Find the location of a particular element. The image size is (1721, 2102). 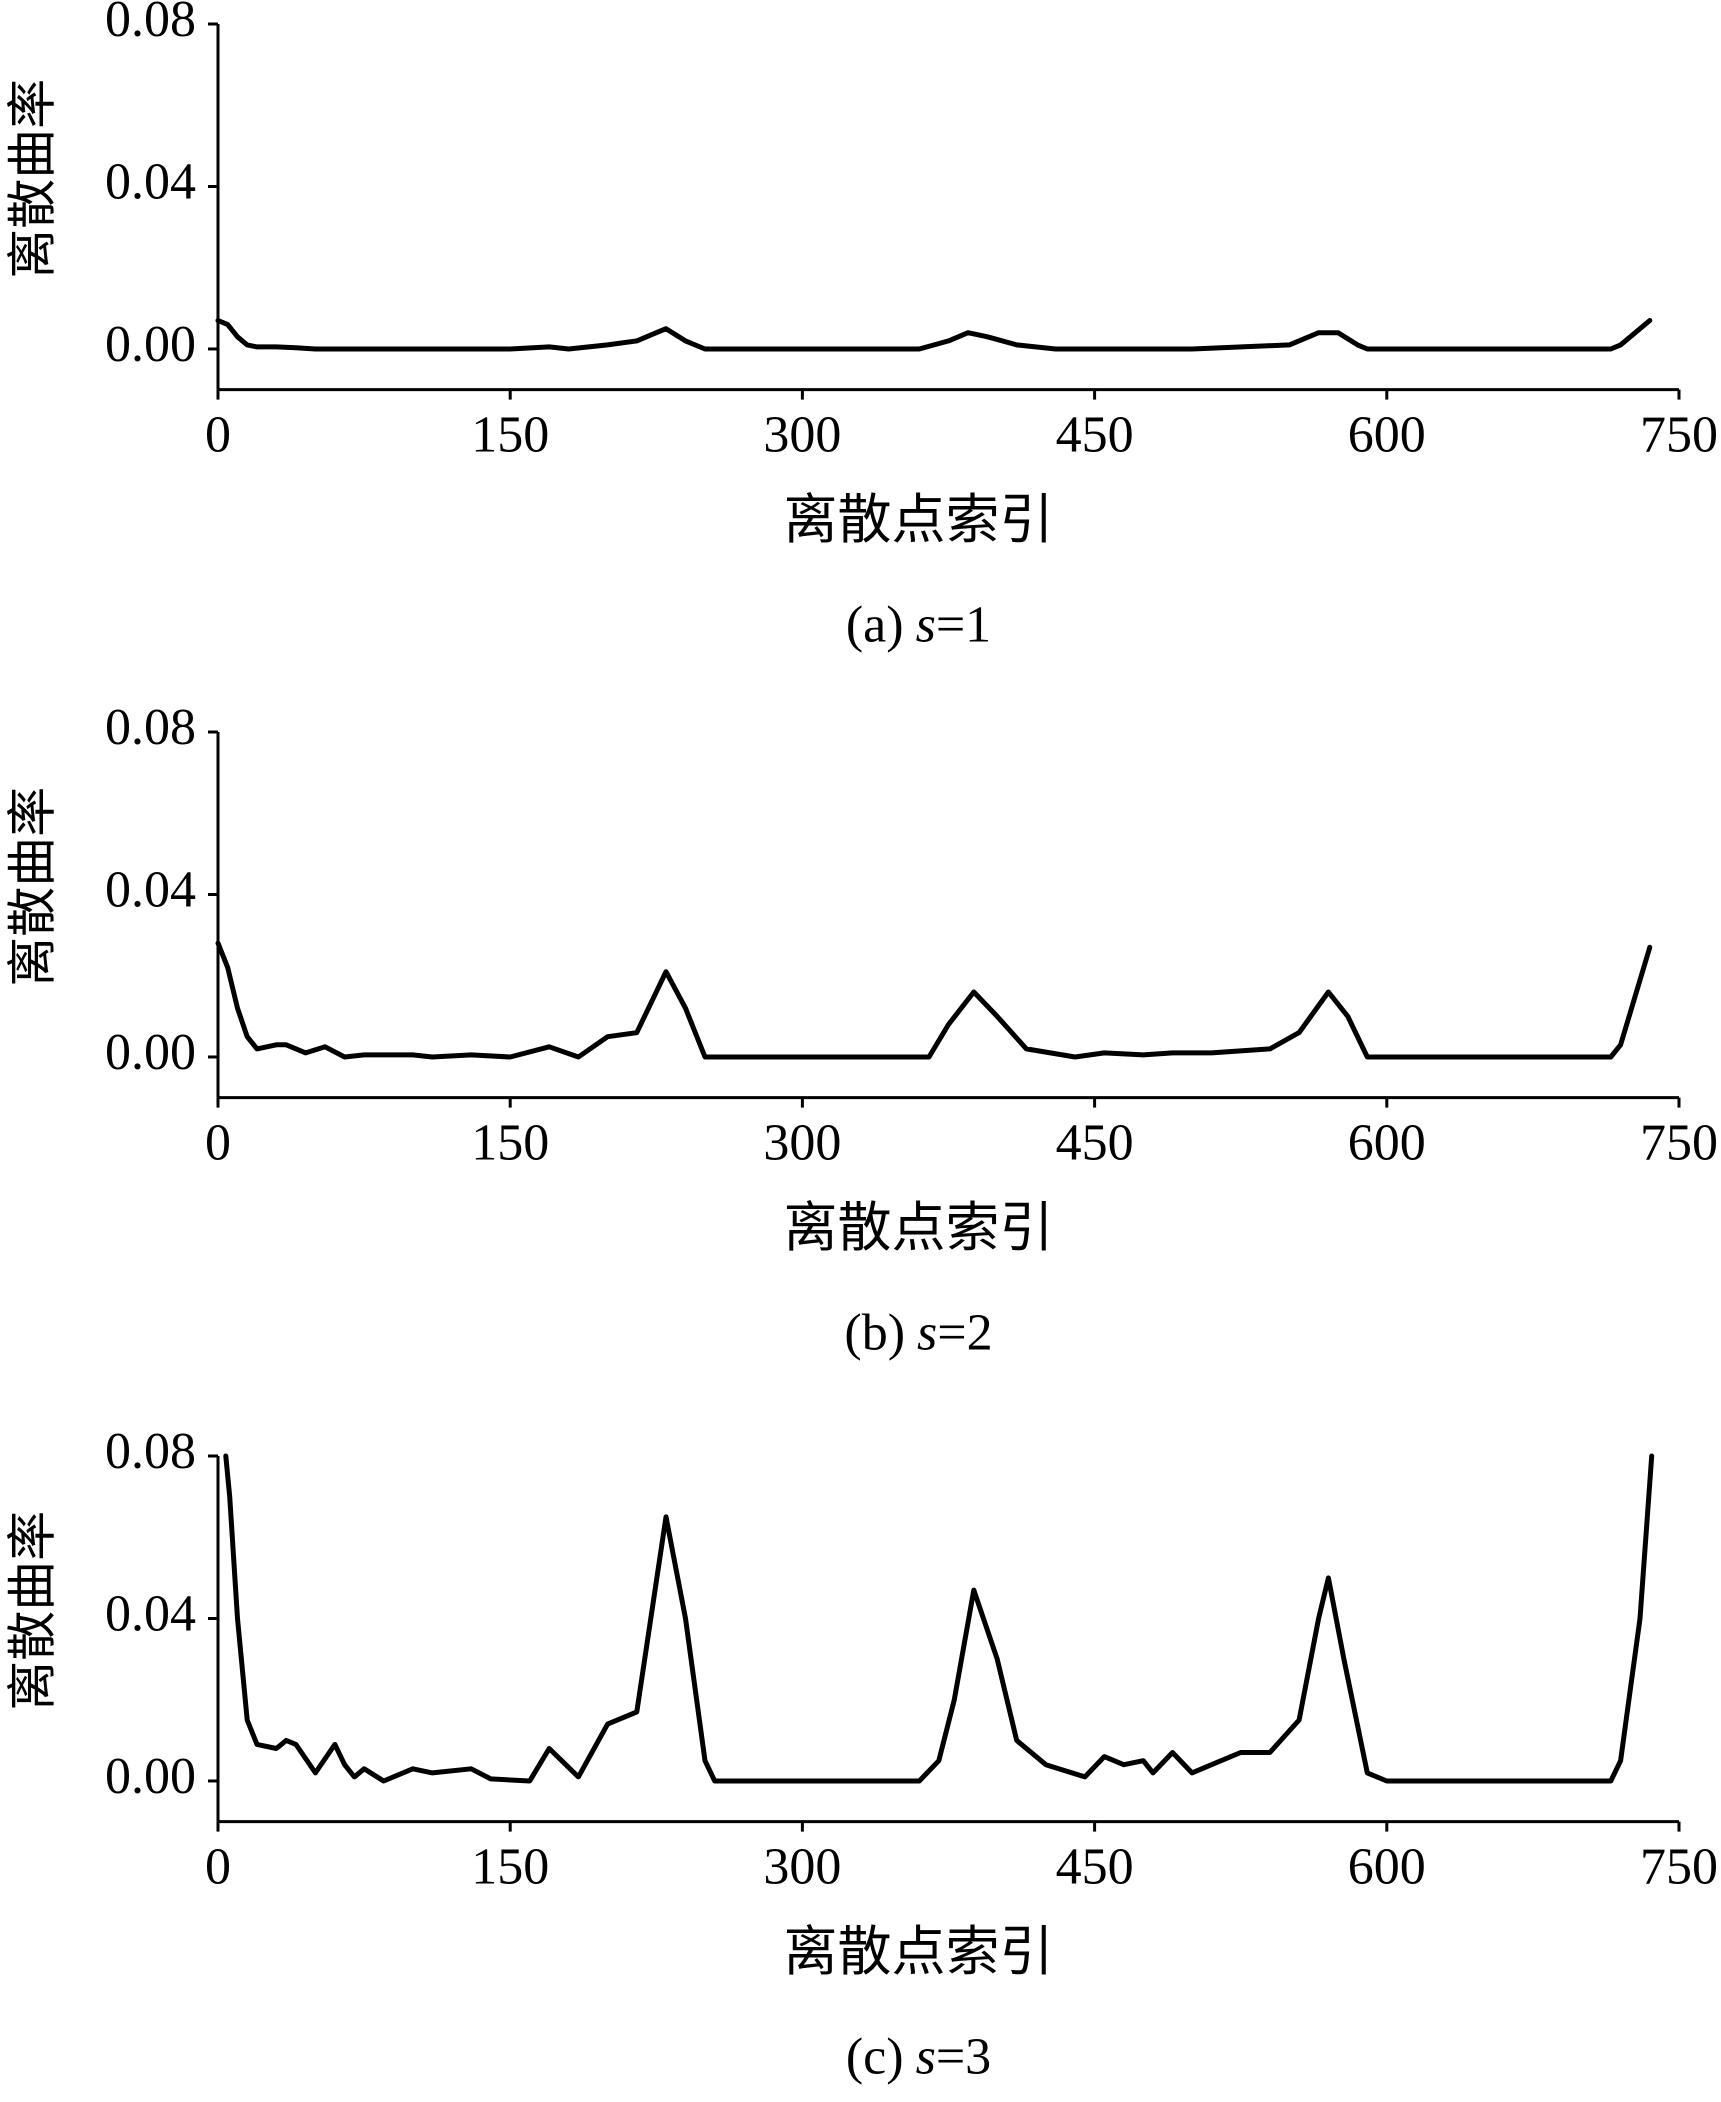

caption-equals: =3 is located at coordinates (963, 2057).